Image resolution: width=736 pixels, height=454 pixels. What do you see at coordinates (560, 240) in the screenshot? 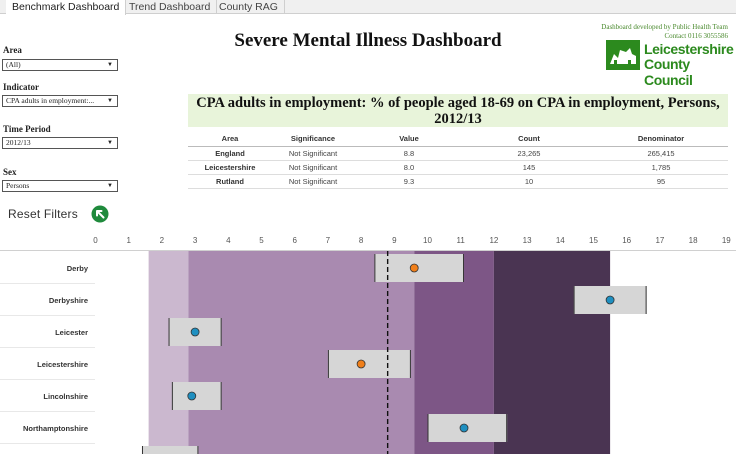
I see `x-tick-label: 14` at bounding box center [560, 240].